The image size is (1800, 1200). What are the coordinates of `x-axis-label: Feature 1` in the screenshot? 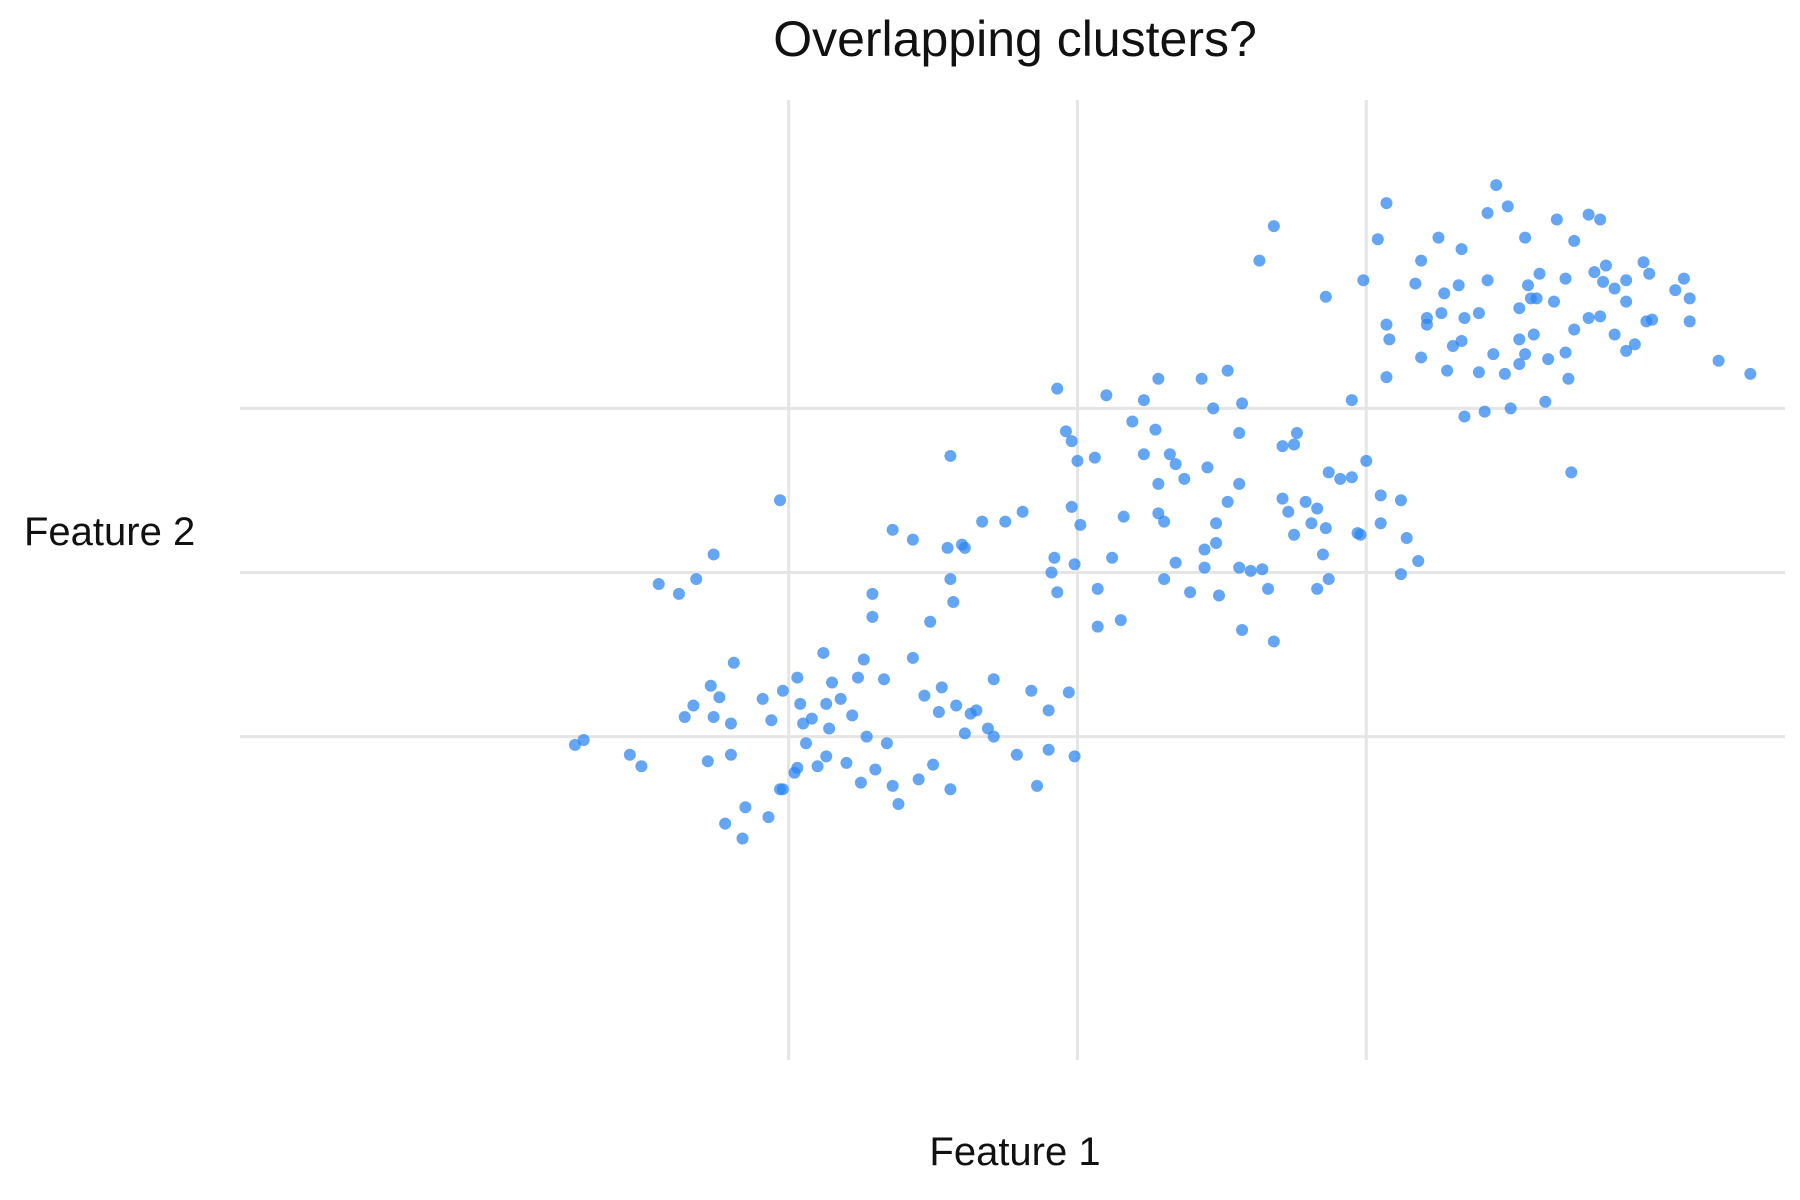 It's located at (1015, 1152).